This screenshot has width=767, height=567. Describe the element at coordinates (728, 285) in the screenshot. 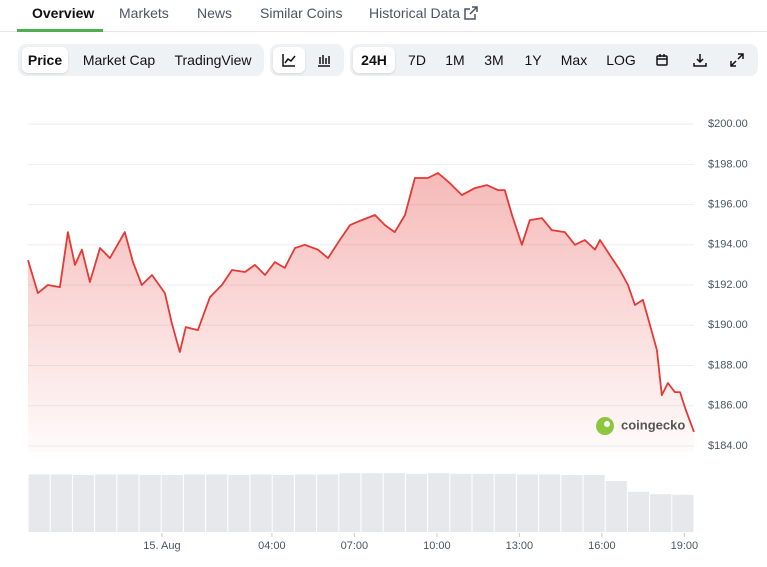

I see `y-tick-label: $192.00` at that location.